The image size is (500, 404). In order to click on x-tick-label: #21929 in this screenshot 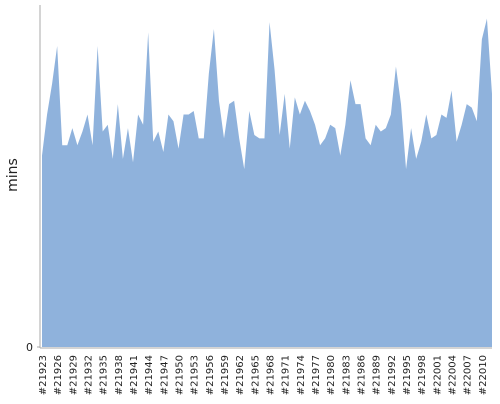, I will do `click(73, 375)`.